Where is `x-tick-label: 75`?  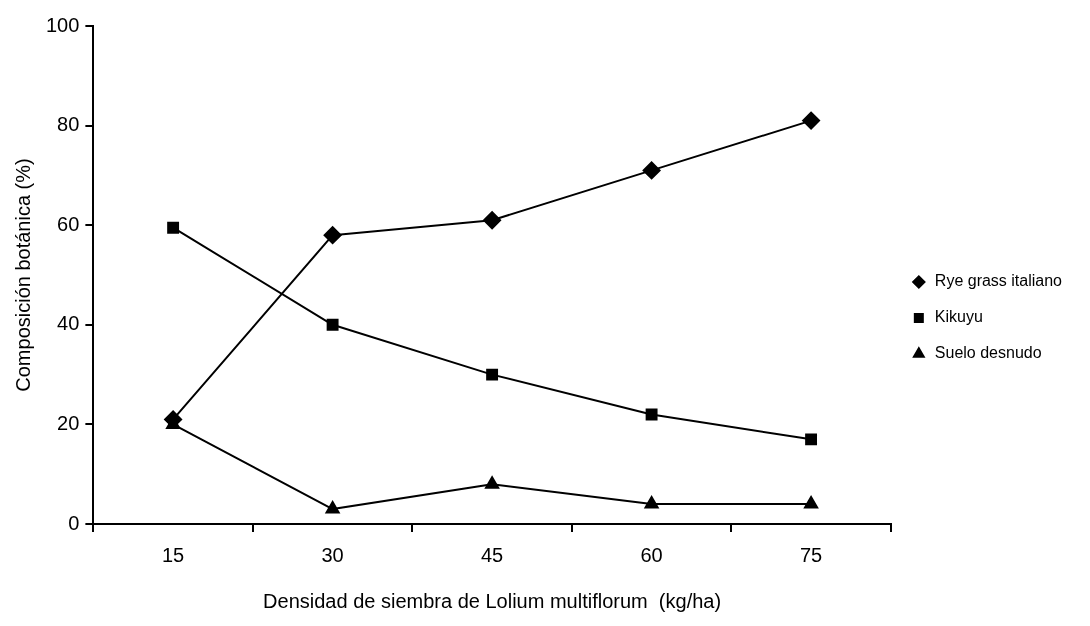 x-tick-label: 75 is located at coordinates (811, 554).